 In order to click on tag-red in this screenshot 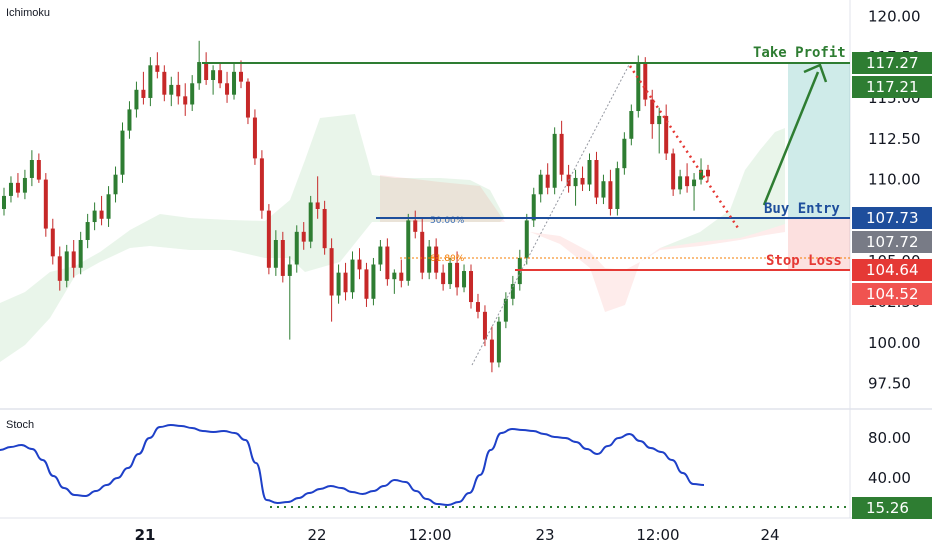, I will do `click(892, 294)`.